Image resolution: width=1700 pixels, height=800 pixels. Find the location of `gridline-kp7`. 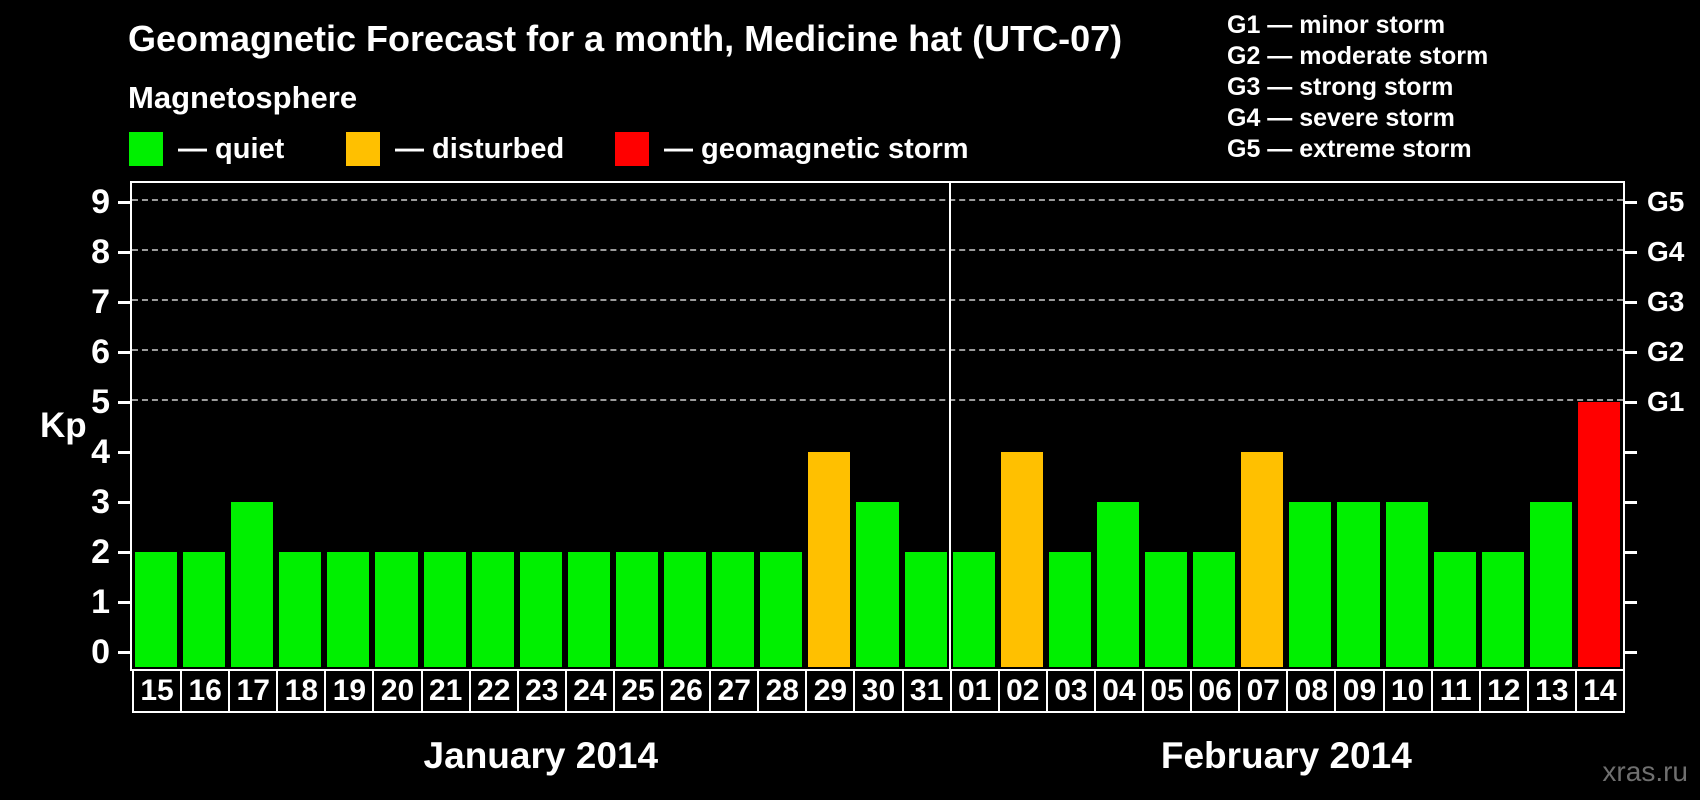

gridline-kp7 is located at coordinates (877, 300).